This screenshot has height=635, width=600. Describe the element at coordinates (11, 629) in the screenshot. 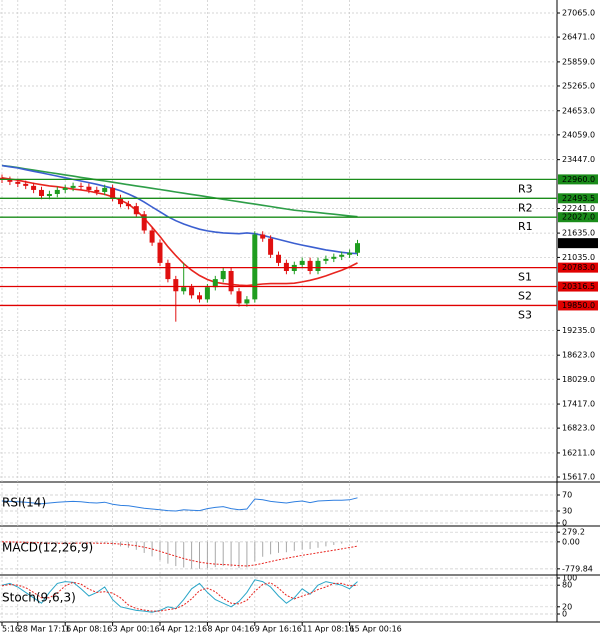

I see `x-tick-label: 5:16` at that location.